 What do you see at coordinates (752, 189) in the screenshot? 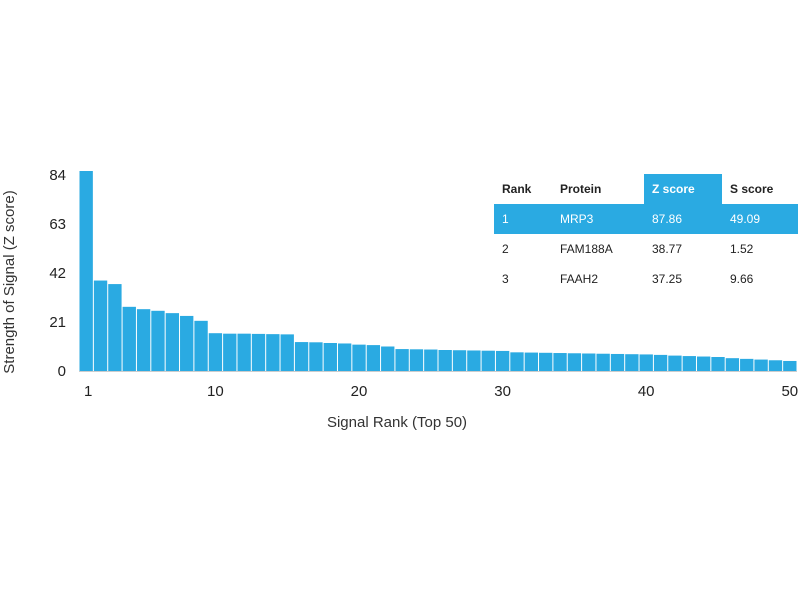
I see `header-s-score: S score` at bounding box center [752, 189].